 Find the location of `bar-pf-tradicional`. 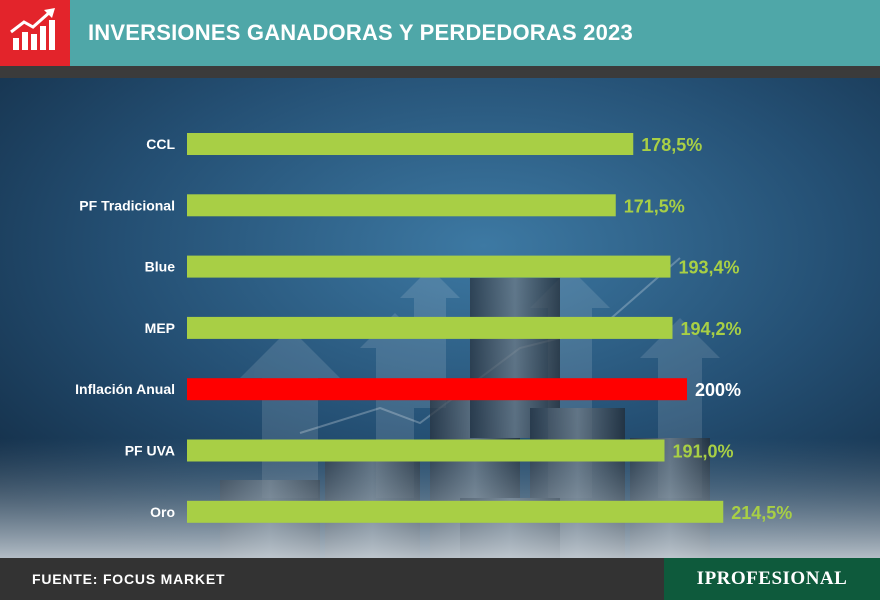

bar-pf-tradicional is located at coordinates (401, 205).